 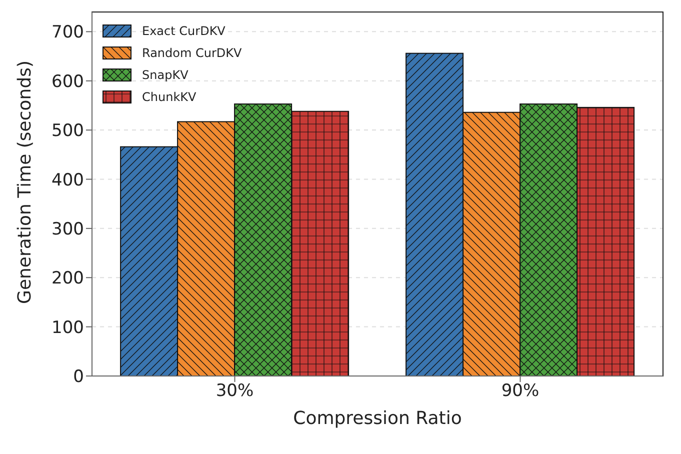 I want to click on x-tick-label: 30%, so click(x=235, y=391).